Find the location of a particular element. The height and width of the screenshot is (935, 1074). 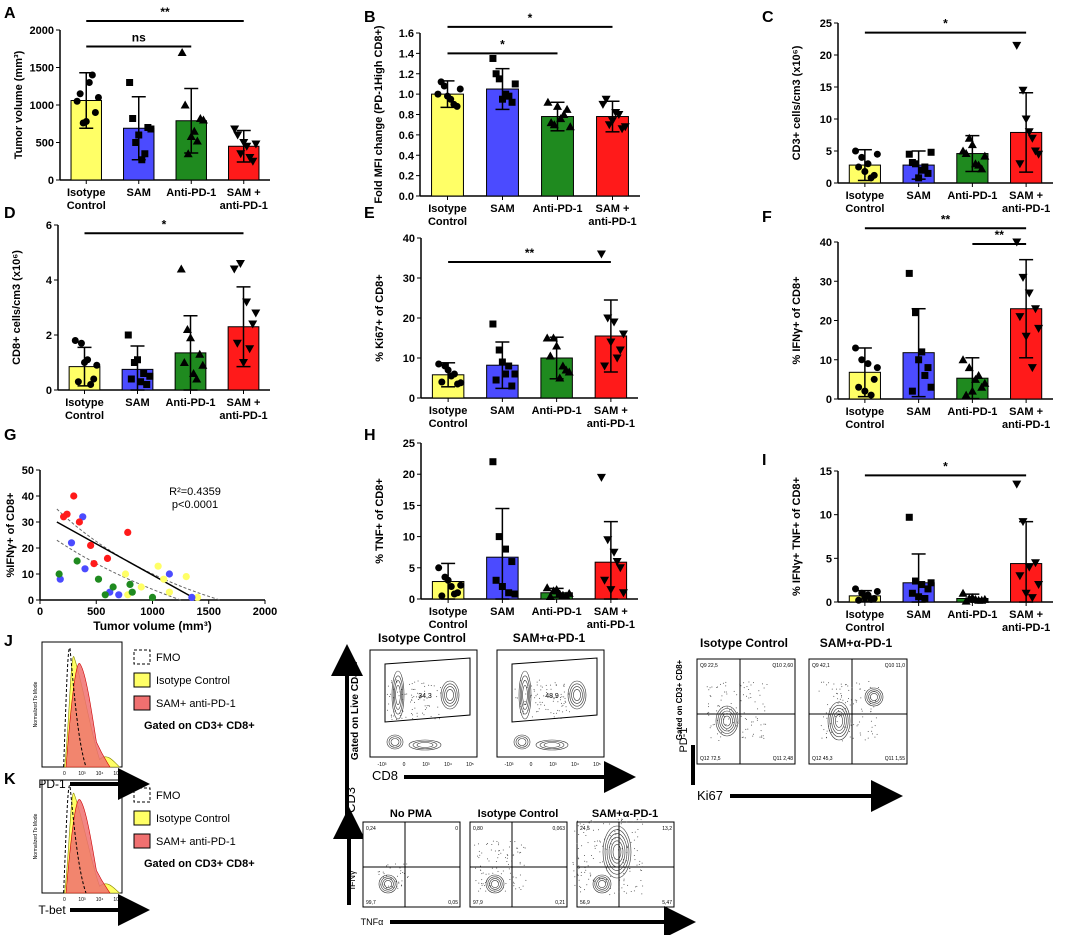

y-tick-label: 0.8 is located at coordinates (406, 116).